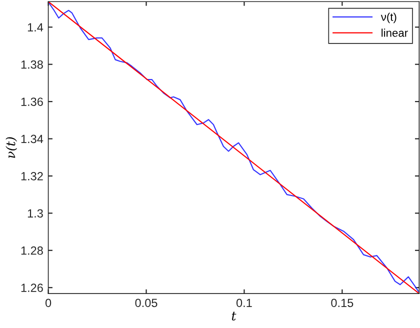 The image size is (420, 328). I want to click on x-tick-label: 0.05, so click(146, 303).